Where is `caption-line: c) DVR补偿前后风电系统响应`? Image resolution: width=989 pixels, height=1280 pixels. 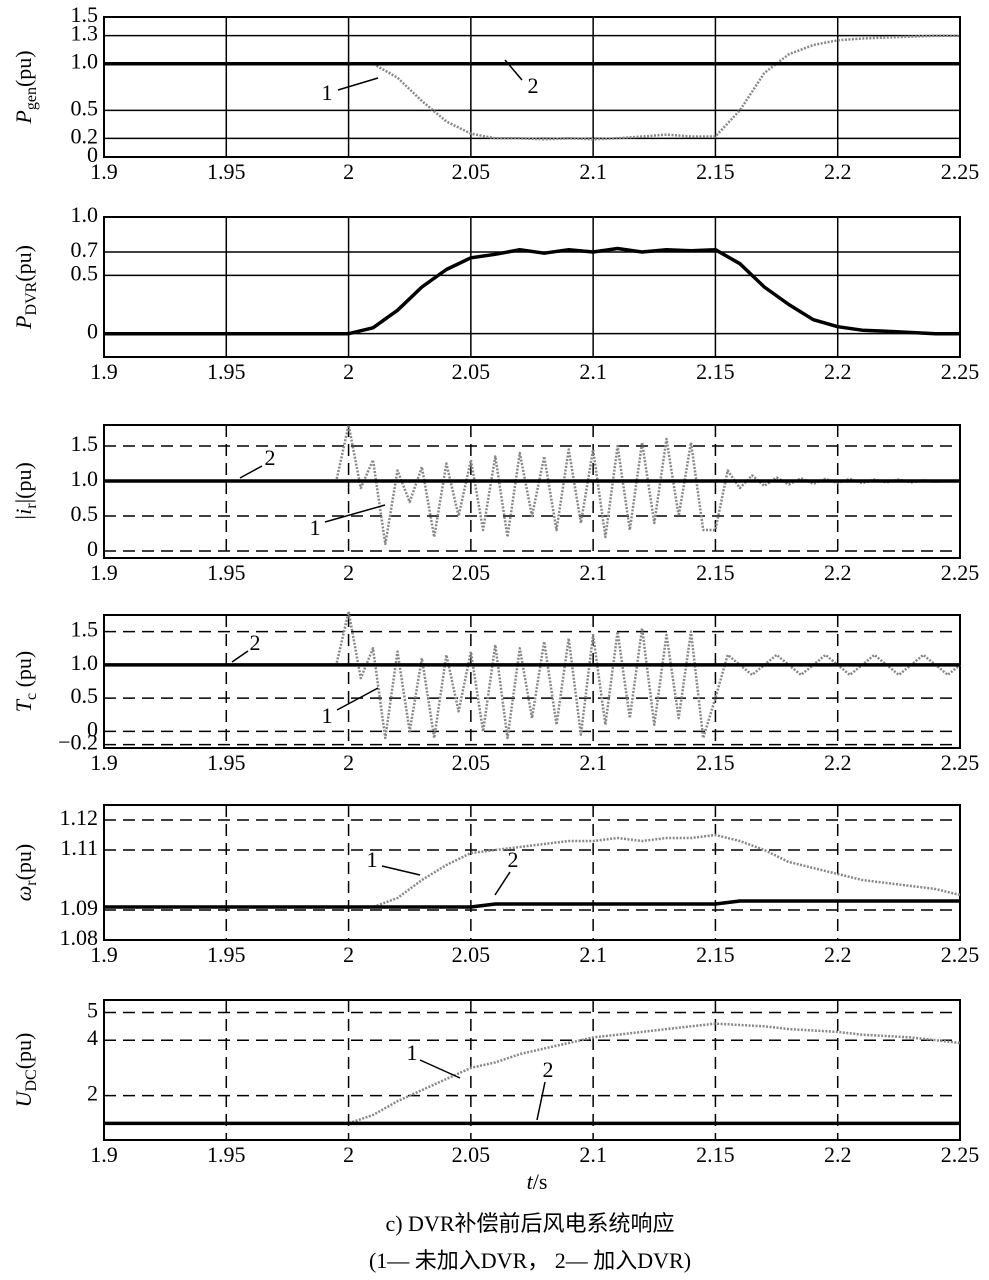 caption-line: c) DVR补偿前后风电系统响应 is located at coordinates (529, 1223).